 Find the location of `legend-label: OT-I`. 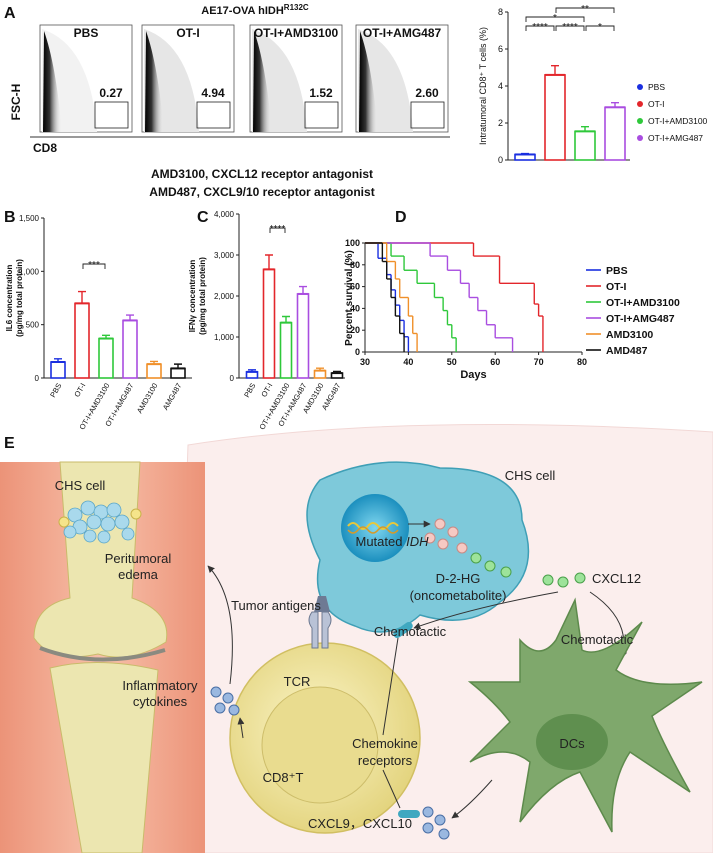

legend-label: OT-I is located at coordinates (616, 287).